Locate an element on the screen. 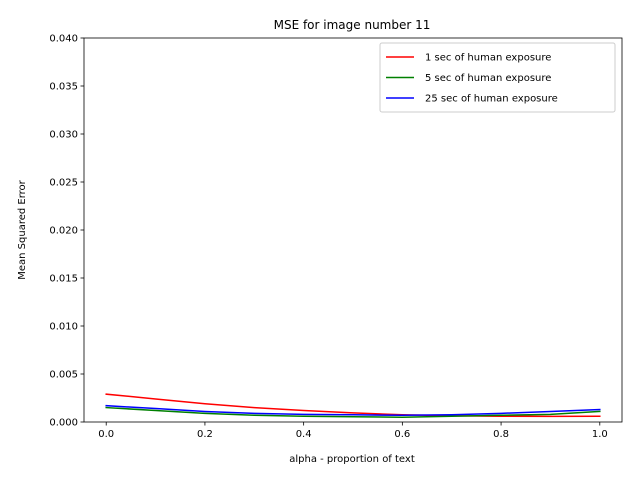 The height and width of the screenshot is (480, 640). series-layer is located at coordinates (353, 405).